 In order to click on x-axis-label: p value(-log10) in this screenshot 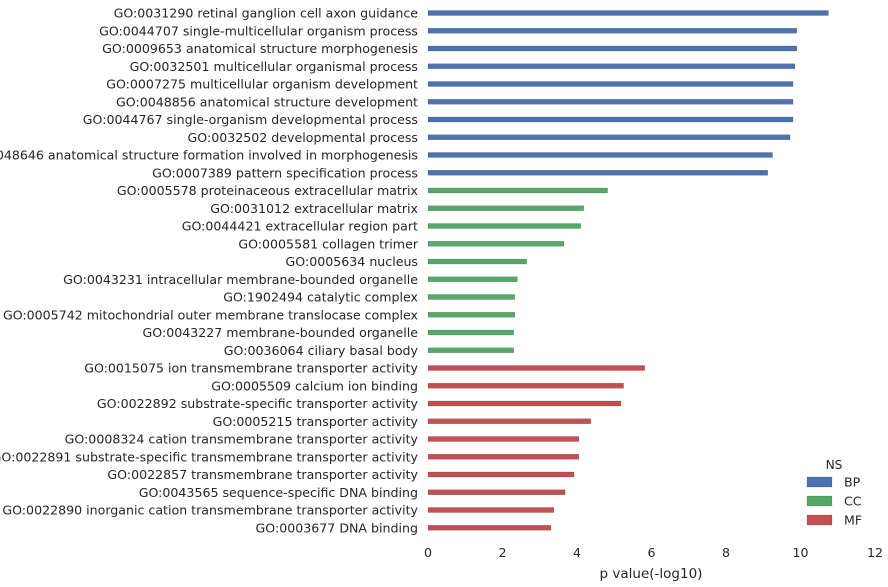, I will do `click(651, 574)`.